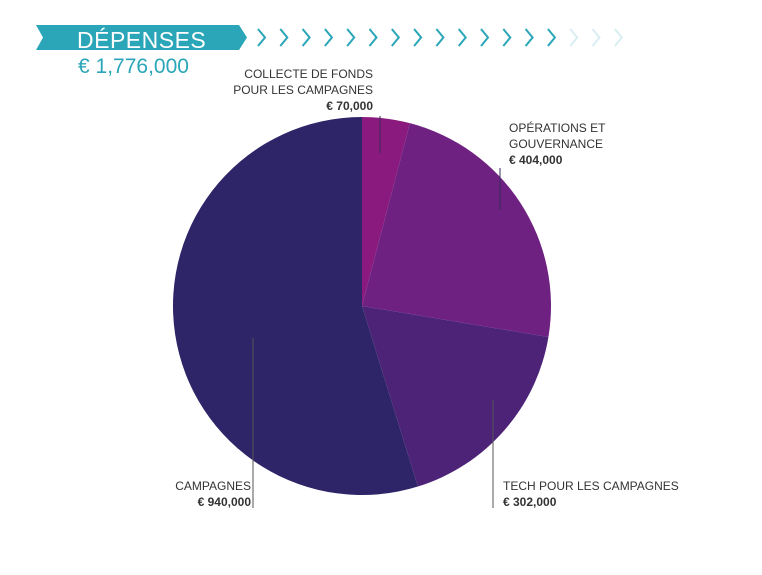 The width and height of the screenshot is (762, 575). What do you see at coordinates (308, 74) in the screenshot?
I see `slice-name: COLLECTE DE FONDS` at bounding box center [308, 74].